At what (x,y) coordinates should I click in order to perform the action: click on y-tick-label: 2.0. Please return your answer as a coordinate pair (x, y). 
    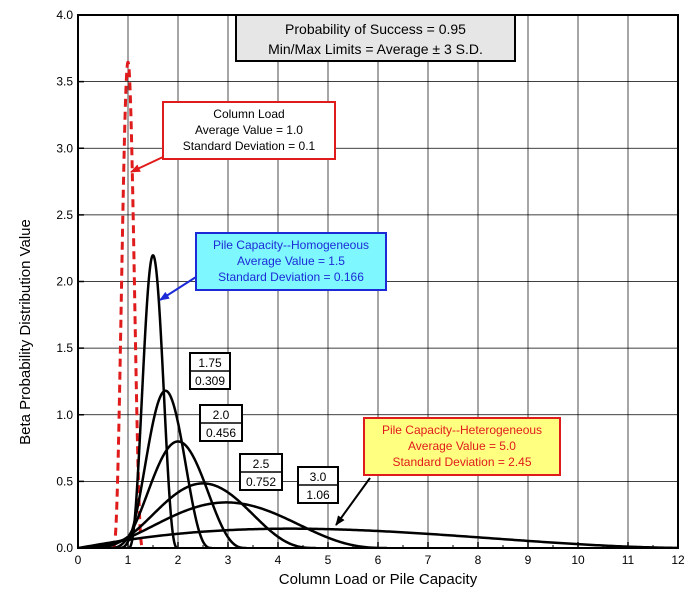
    Looking at the image, I should click on (64, 282).